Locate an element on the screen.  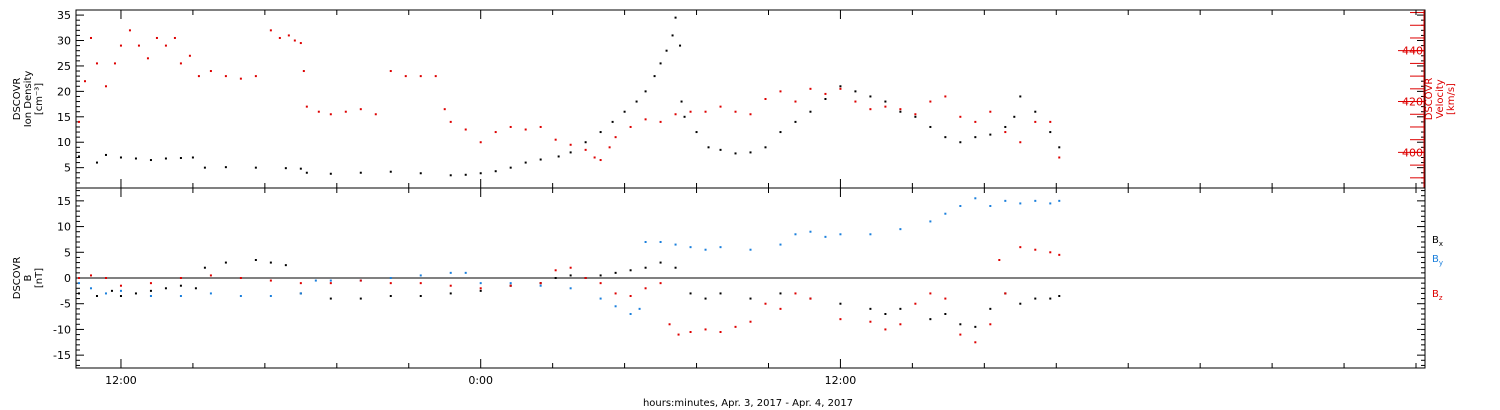
density-axis-tick-label: 25 is located at coordinates (64, 66).